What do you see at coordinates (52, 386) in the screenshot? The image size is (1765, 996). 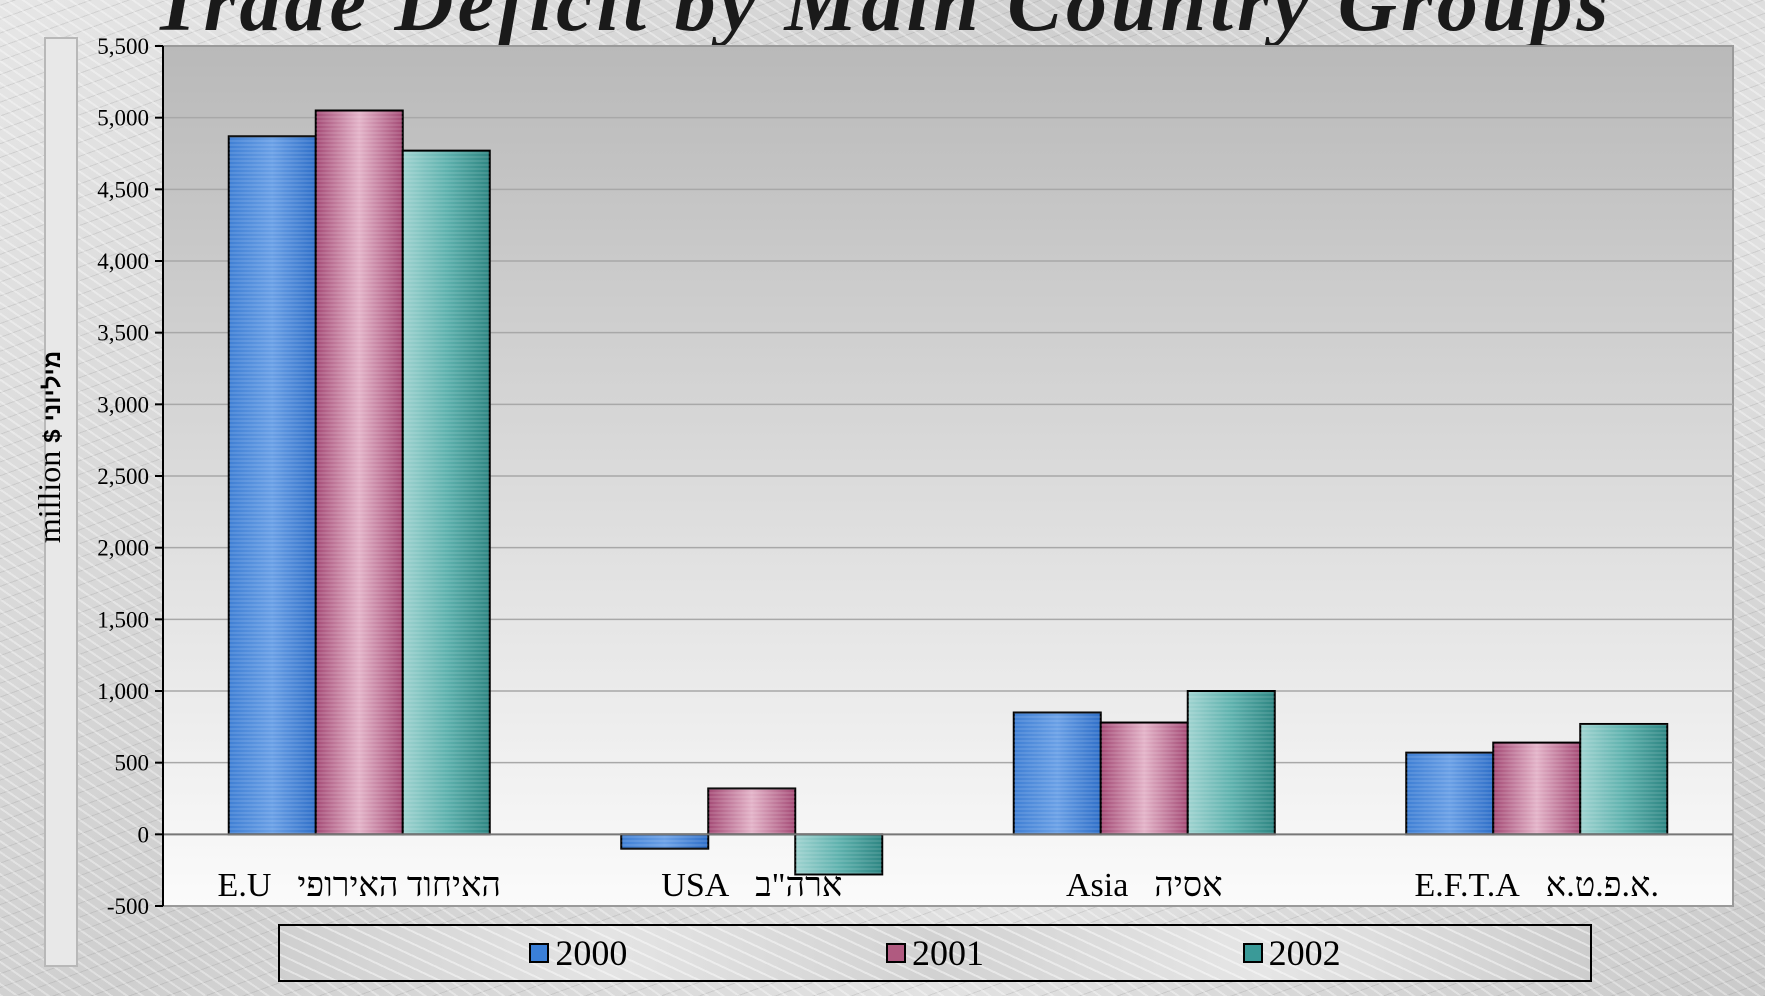 I see `y-axis-label-he: מיליוני` at bounding box center [52, 386].